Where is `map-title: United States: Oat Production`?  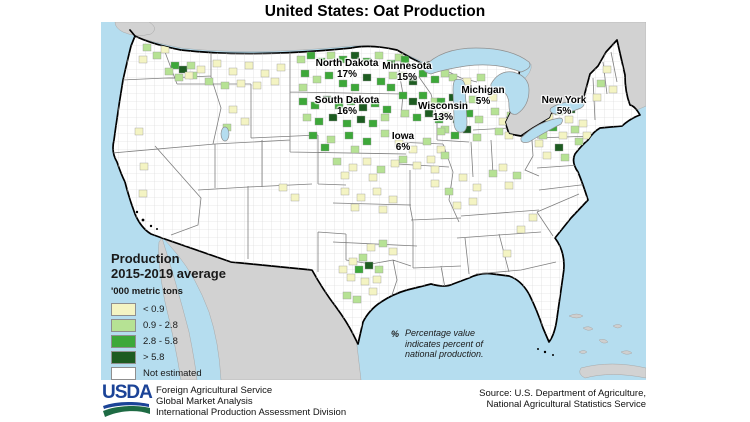 map-title: United States: Oat Production is located at coordinates (375, 11).